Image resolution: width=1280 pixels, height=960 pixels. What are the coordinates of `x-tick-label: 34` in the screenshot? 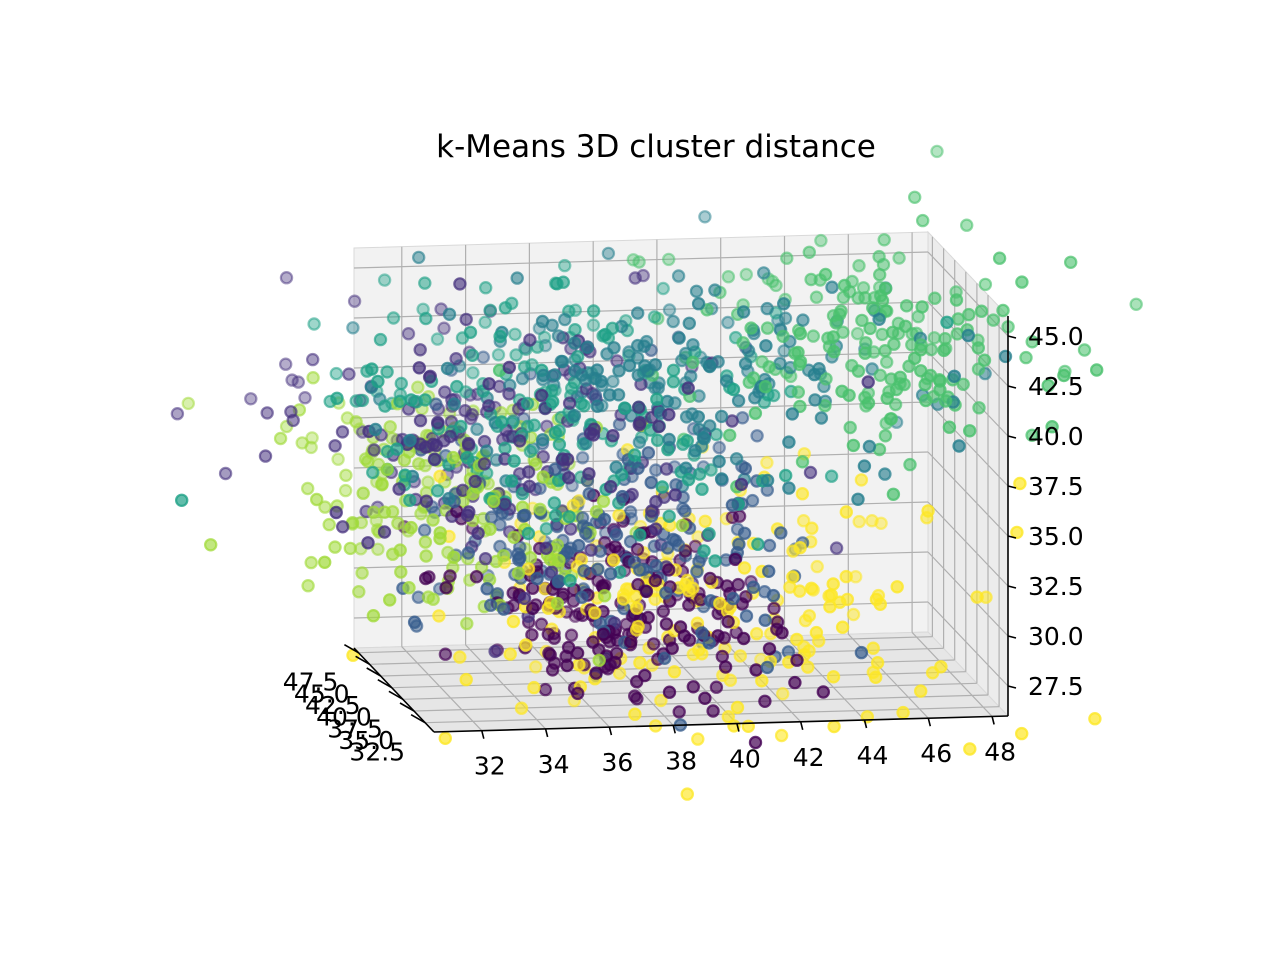 It's located at (554, 764).